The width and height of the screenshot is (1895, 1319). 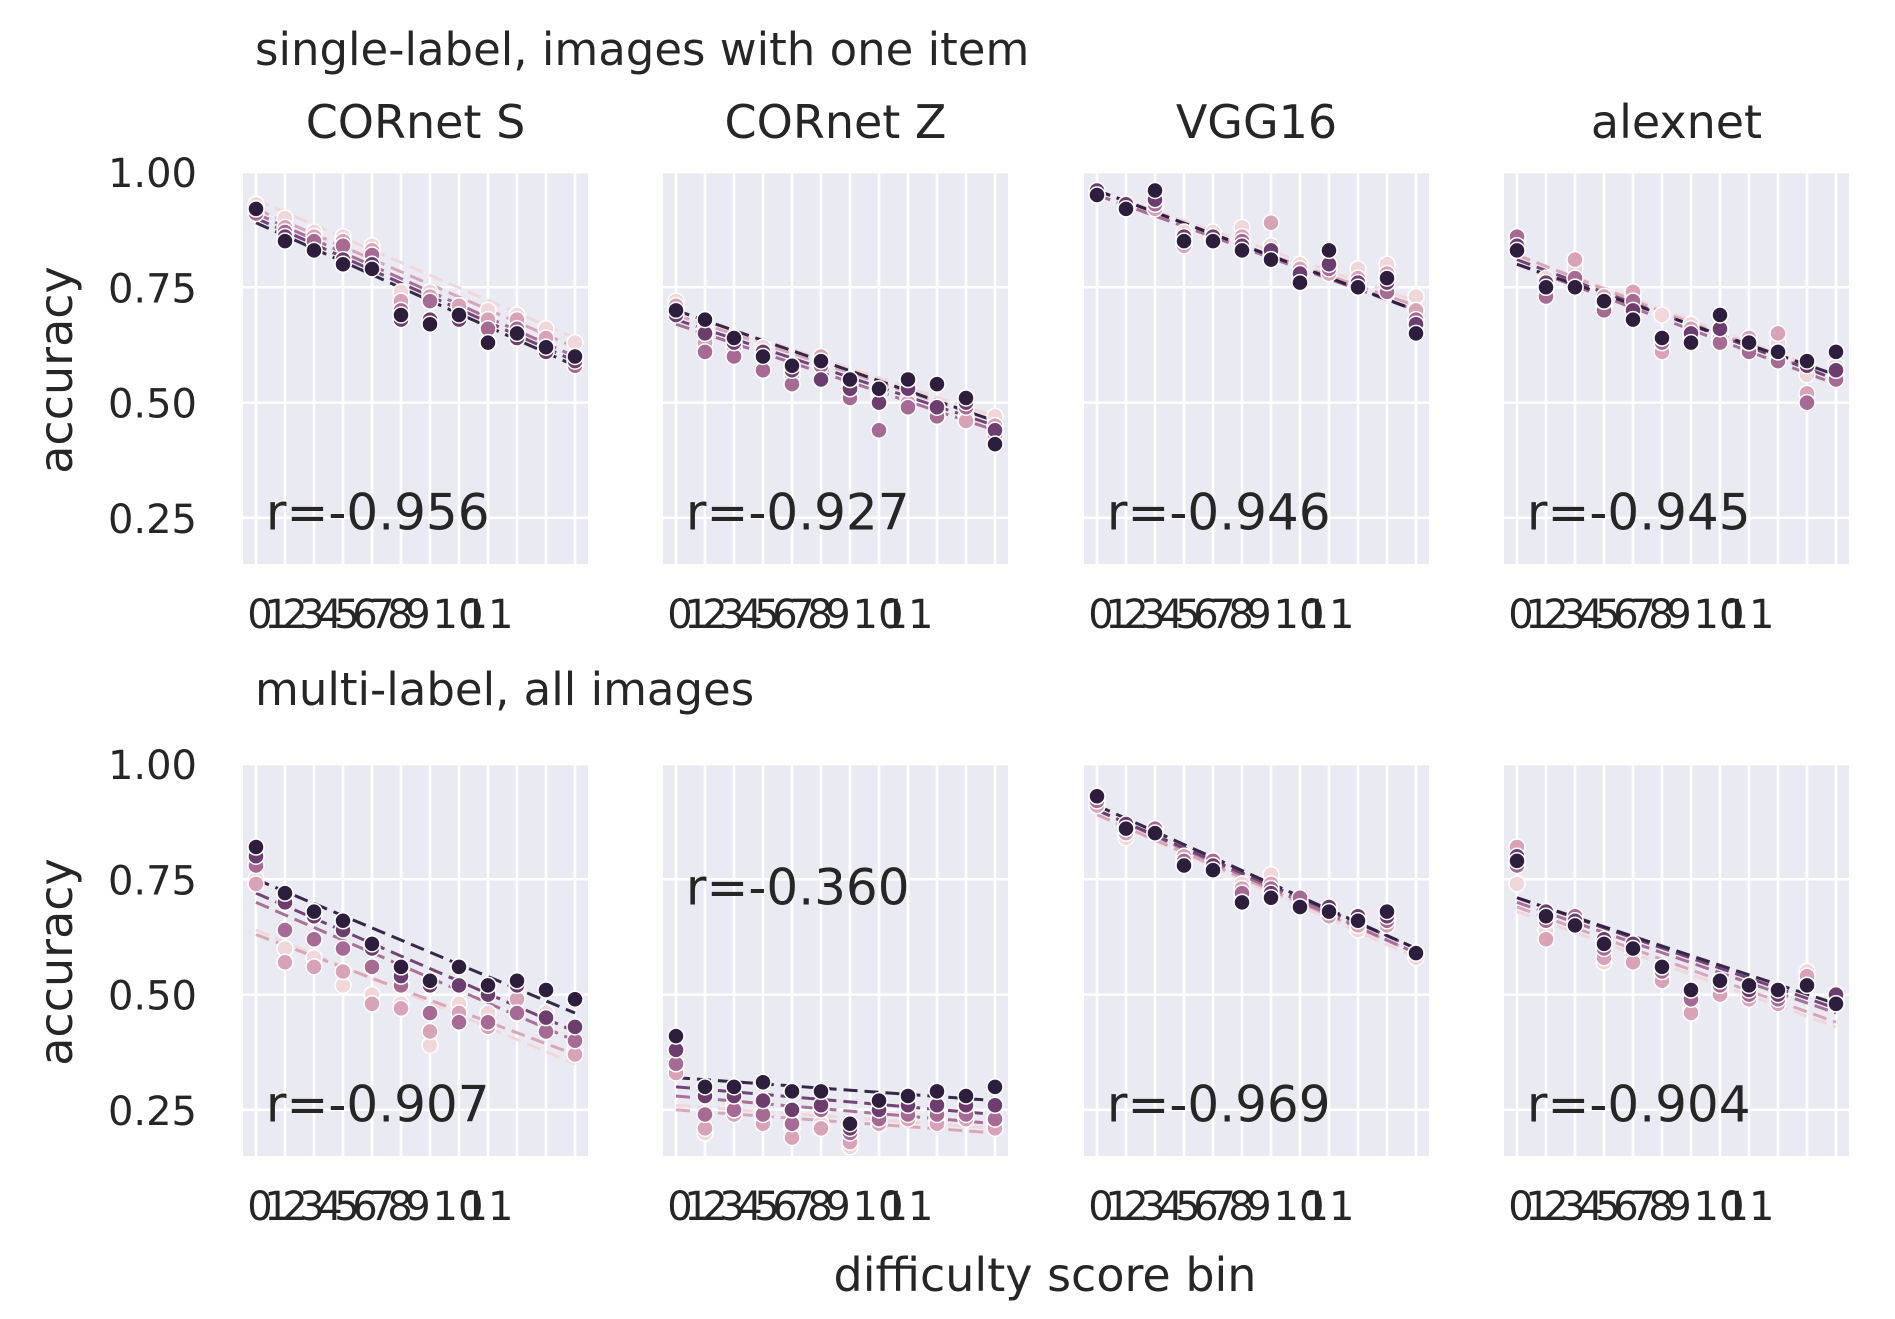 I want to click on row-0-ylabel: accuracy, so click(x=56, y=370).